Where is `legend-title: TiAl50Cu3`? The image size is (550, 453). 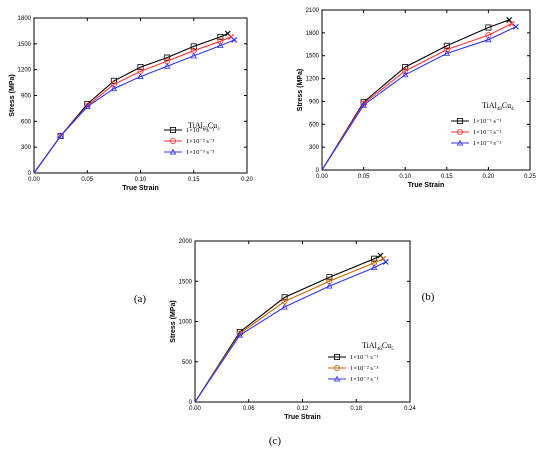 legend-title: TiAl50Cu3 is located at coordinates (204, 126).